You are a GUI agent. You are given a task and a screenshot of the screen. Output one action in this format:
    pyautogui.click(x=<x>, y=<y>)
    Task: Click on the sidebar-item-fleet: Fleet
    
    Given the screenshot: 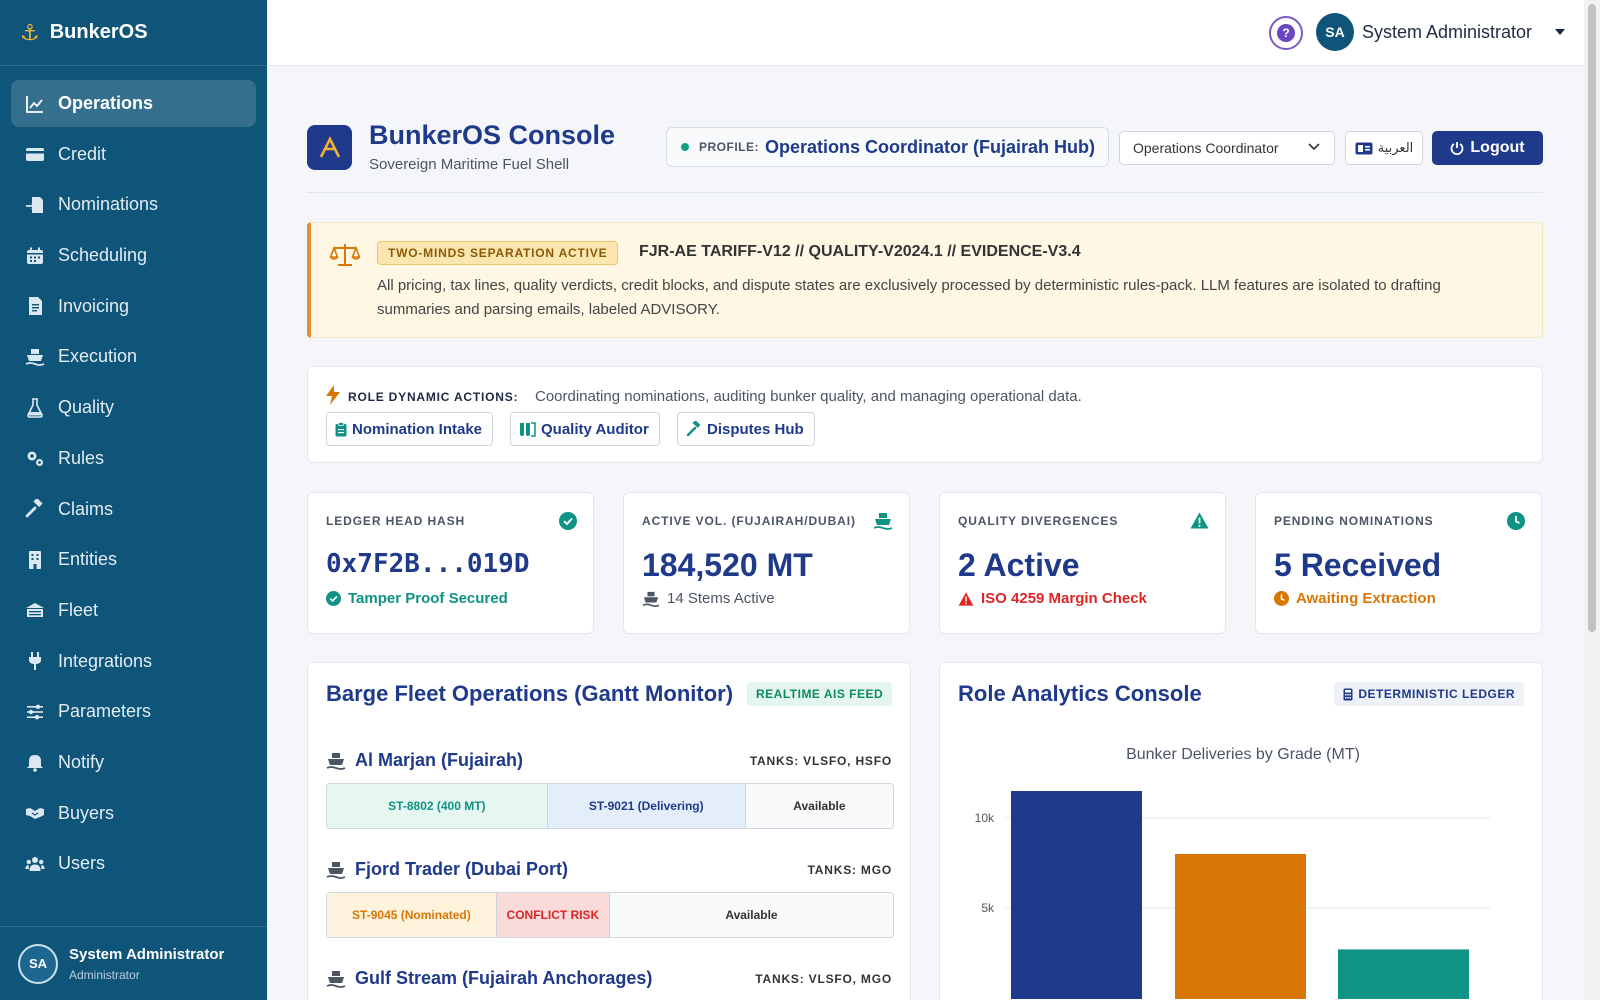 What is the action you would take?
    pyautogui.click(x=133, y=610)
    